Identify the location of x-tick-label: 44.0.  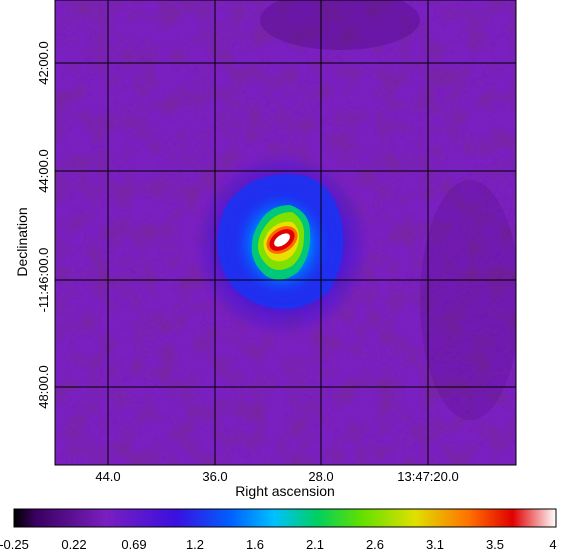
(107, 476).